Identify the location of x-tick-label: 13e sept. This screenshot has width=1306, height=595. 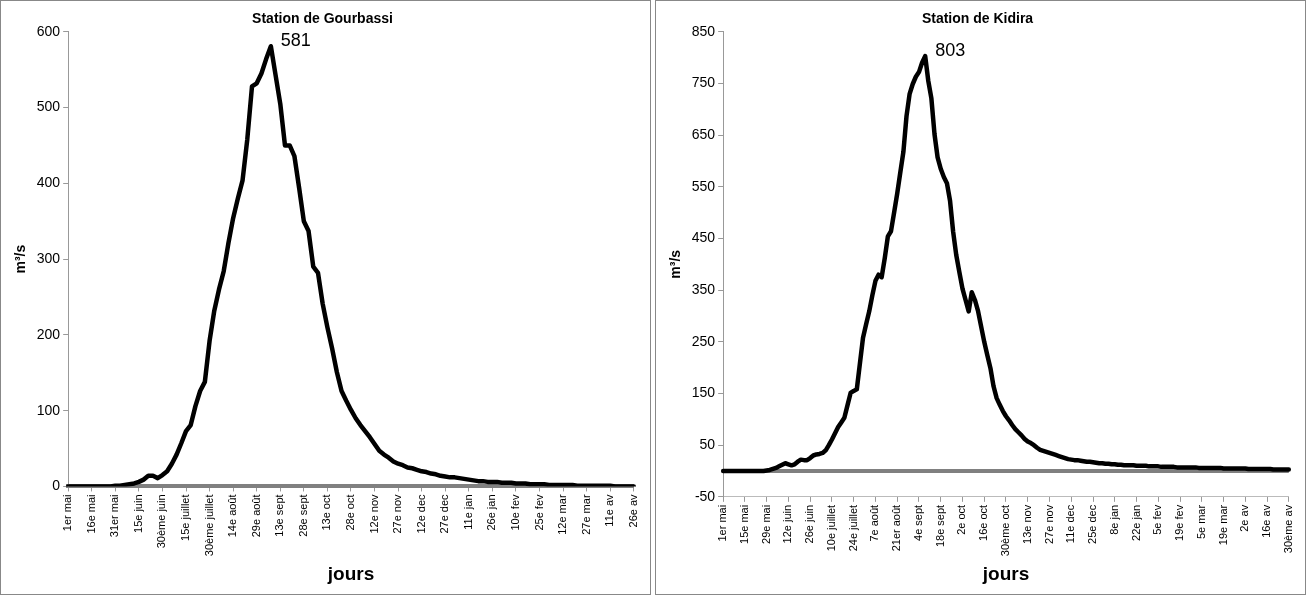
(279, 515).